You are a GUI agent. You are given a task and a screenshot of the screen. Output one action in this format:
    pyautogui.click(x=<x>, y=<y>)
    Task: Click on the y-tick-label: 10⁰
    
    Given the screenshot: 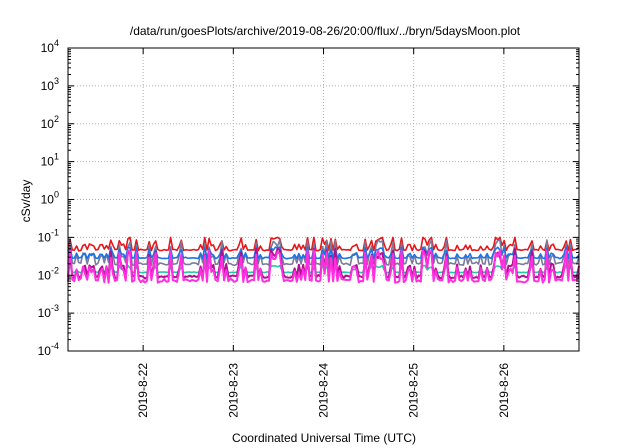 What is the action you would take?
    pyautogui.click(x=50, y=198)
    